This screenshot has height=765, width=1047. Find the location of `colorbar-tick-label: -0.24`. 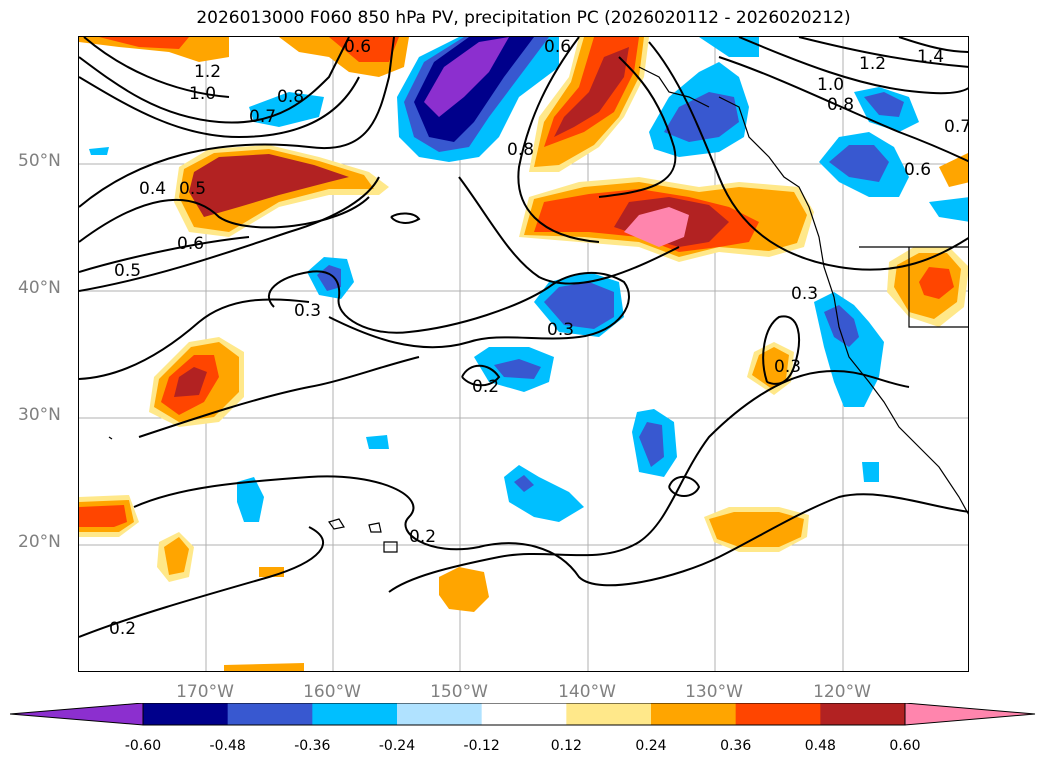

colorbar-tick-label: -0.24 is located at coordinates (397, 746).